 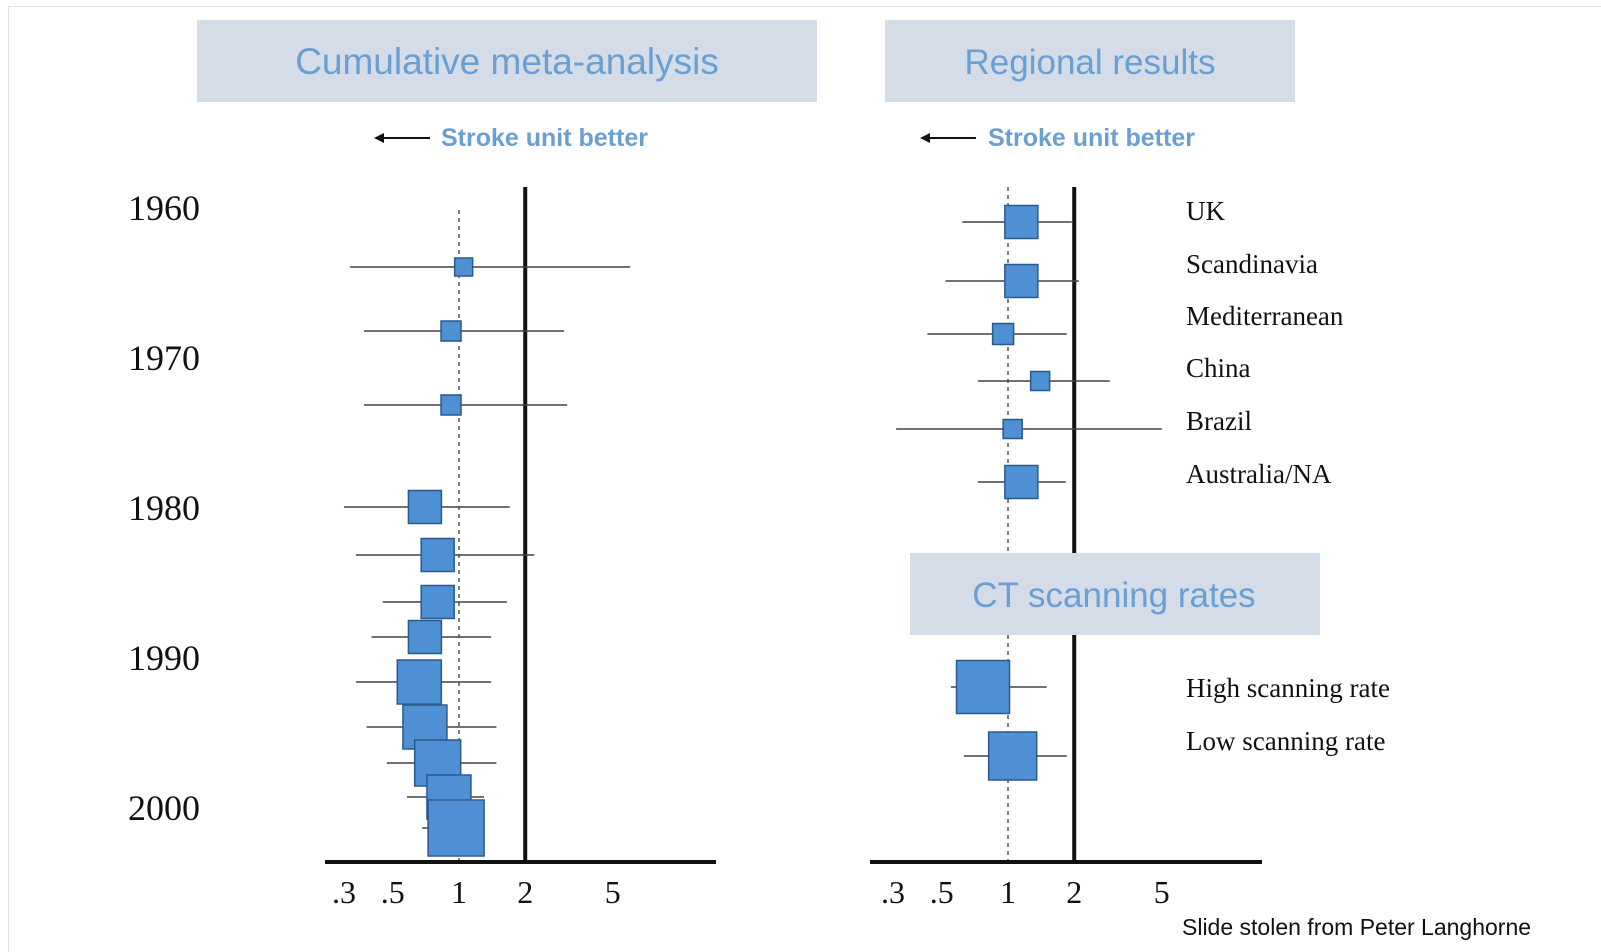 I want to click on ct-header-box, so click(x=1115, y=594).